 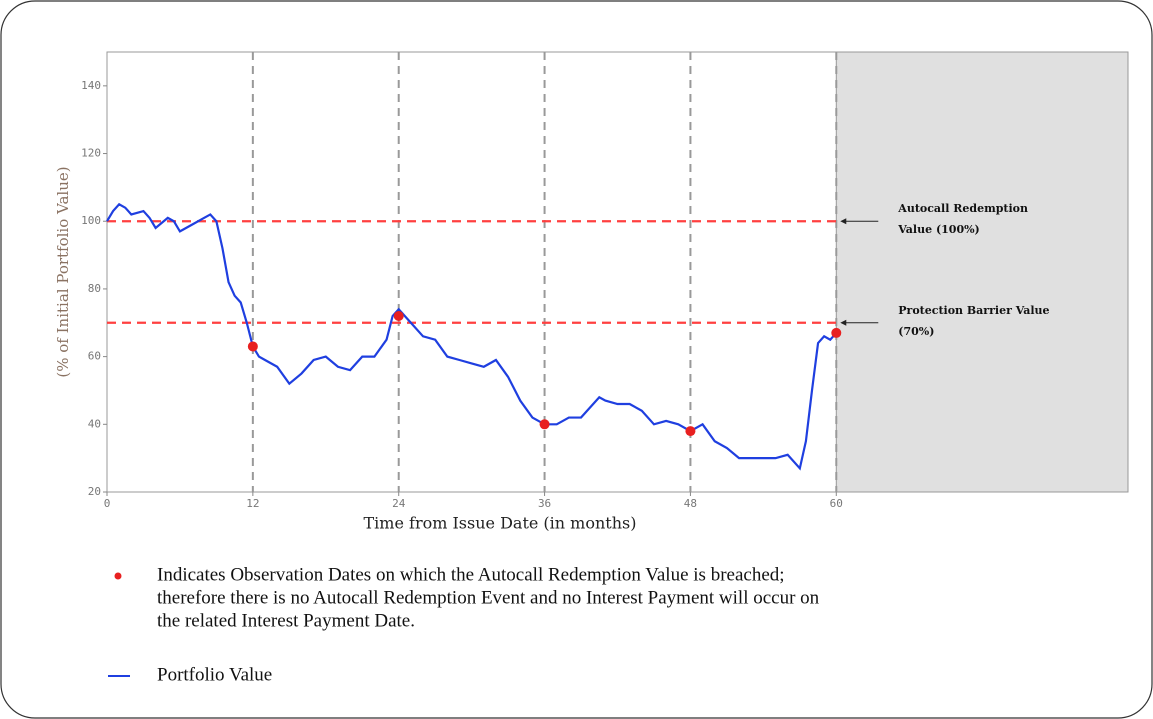 I want to click on x-tick-label: 12, so click(x=252, y=503).